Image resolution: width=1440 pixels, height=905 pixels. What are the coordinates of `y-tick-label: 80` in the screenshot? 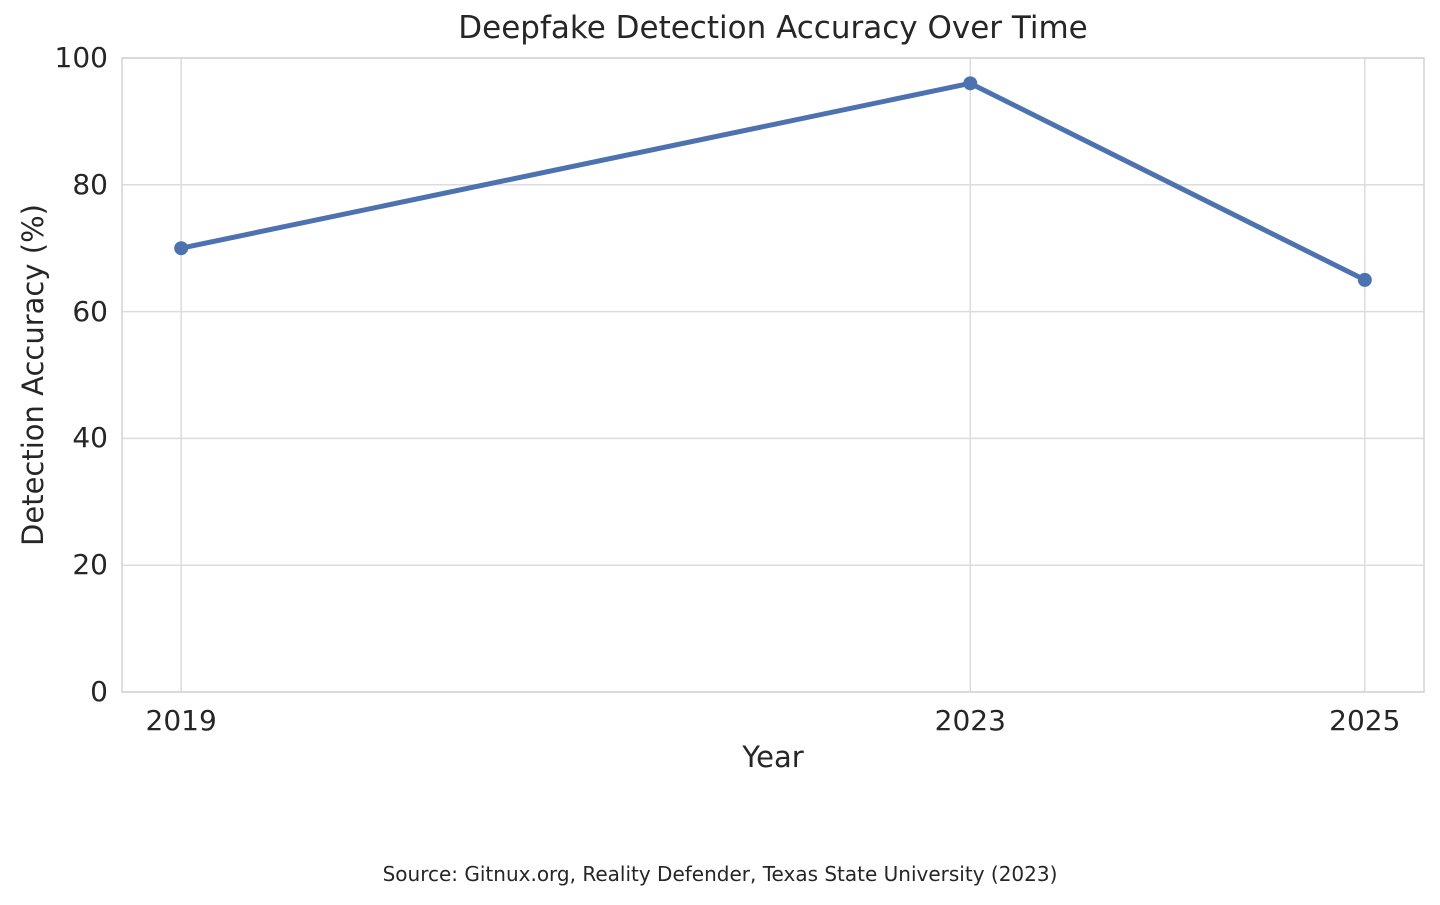 It's located at (90, 184).